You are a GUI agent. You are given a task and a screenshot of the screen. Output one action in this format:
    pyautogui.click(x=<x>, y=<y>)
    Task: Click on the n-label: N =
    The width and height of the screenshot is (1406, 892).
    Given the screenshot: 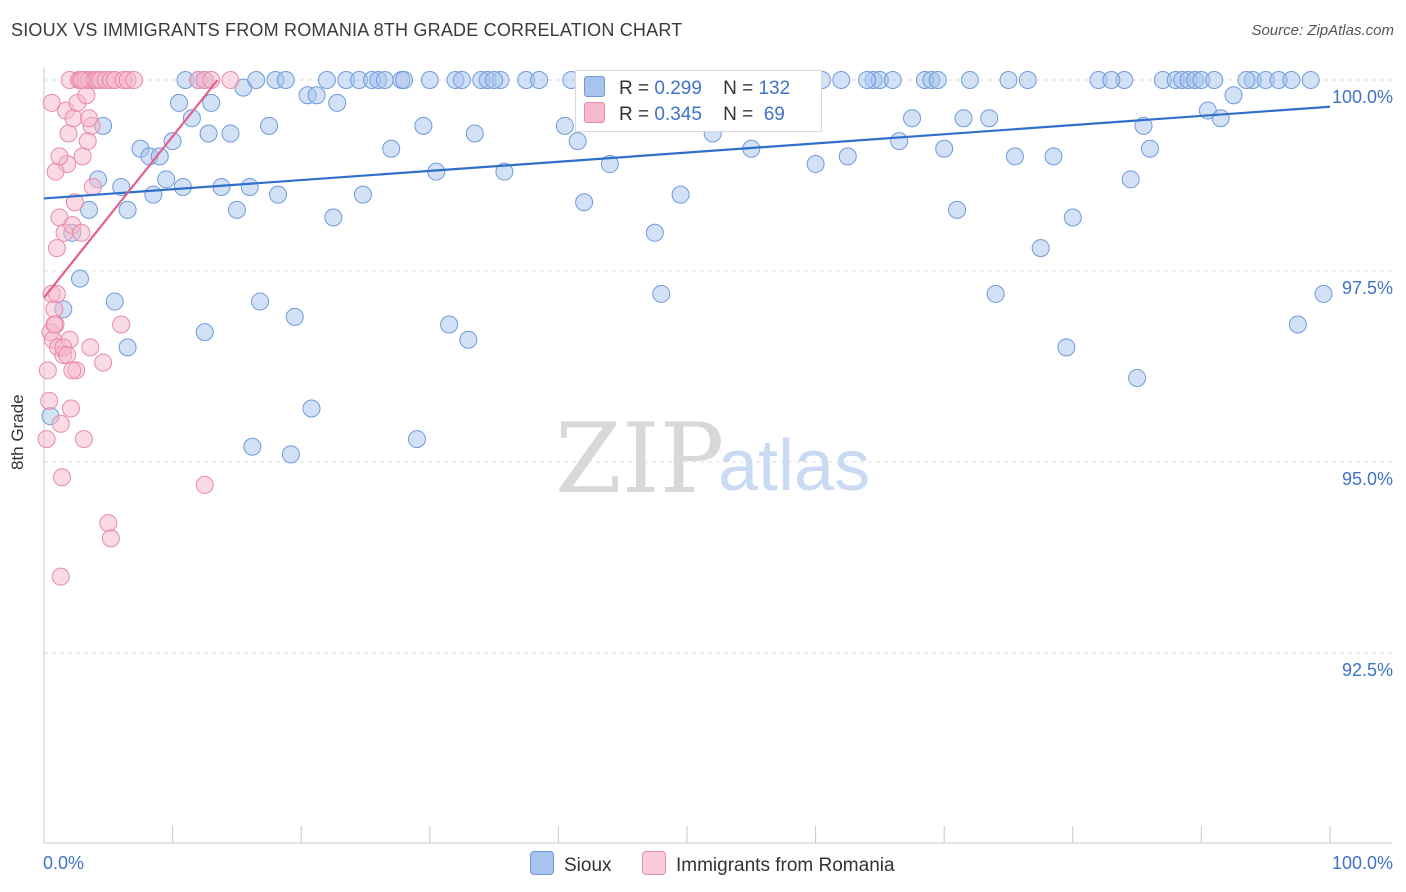 What is the action you would take?
    pyautogui.click(x=738, y=88)
    